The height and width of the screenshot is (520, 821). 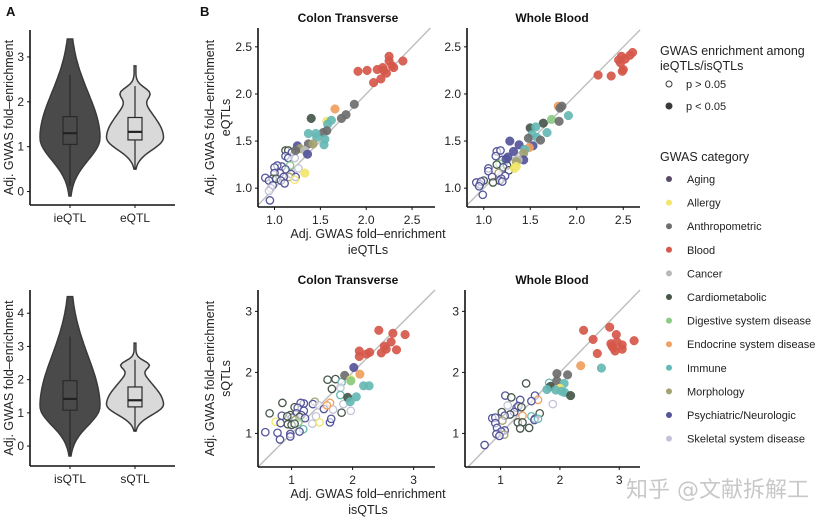 What do you see at coordinates (11, 11) in the screenshot?
I see `panel-letter-a: A` at bounding box center [11, 11].